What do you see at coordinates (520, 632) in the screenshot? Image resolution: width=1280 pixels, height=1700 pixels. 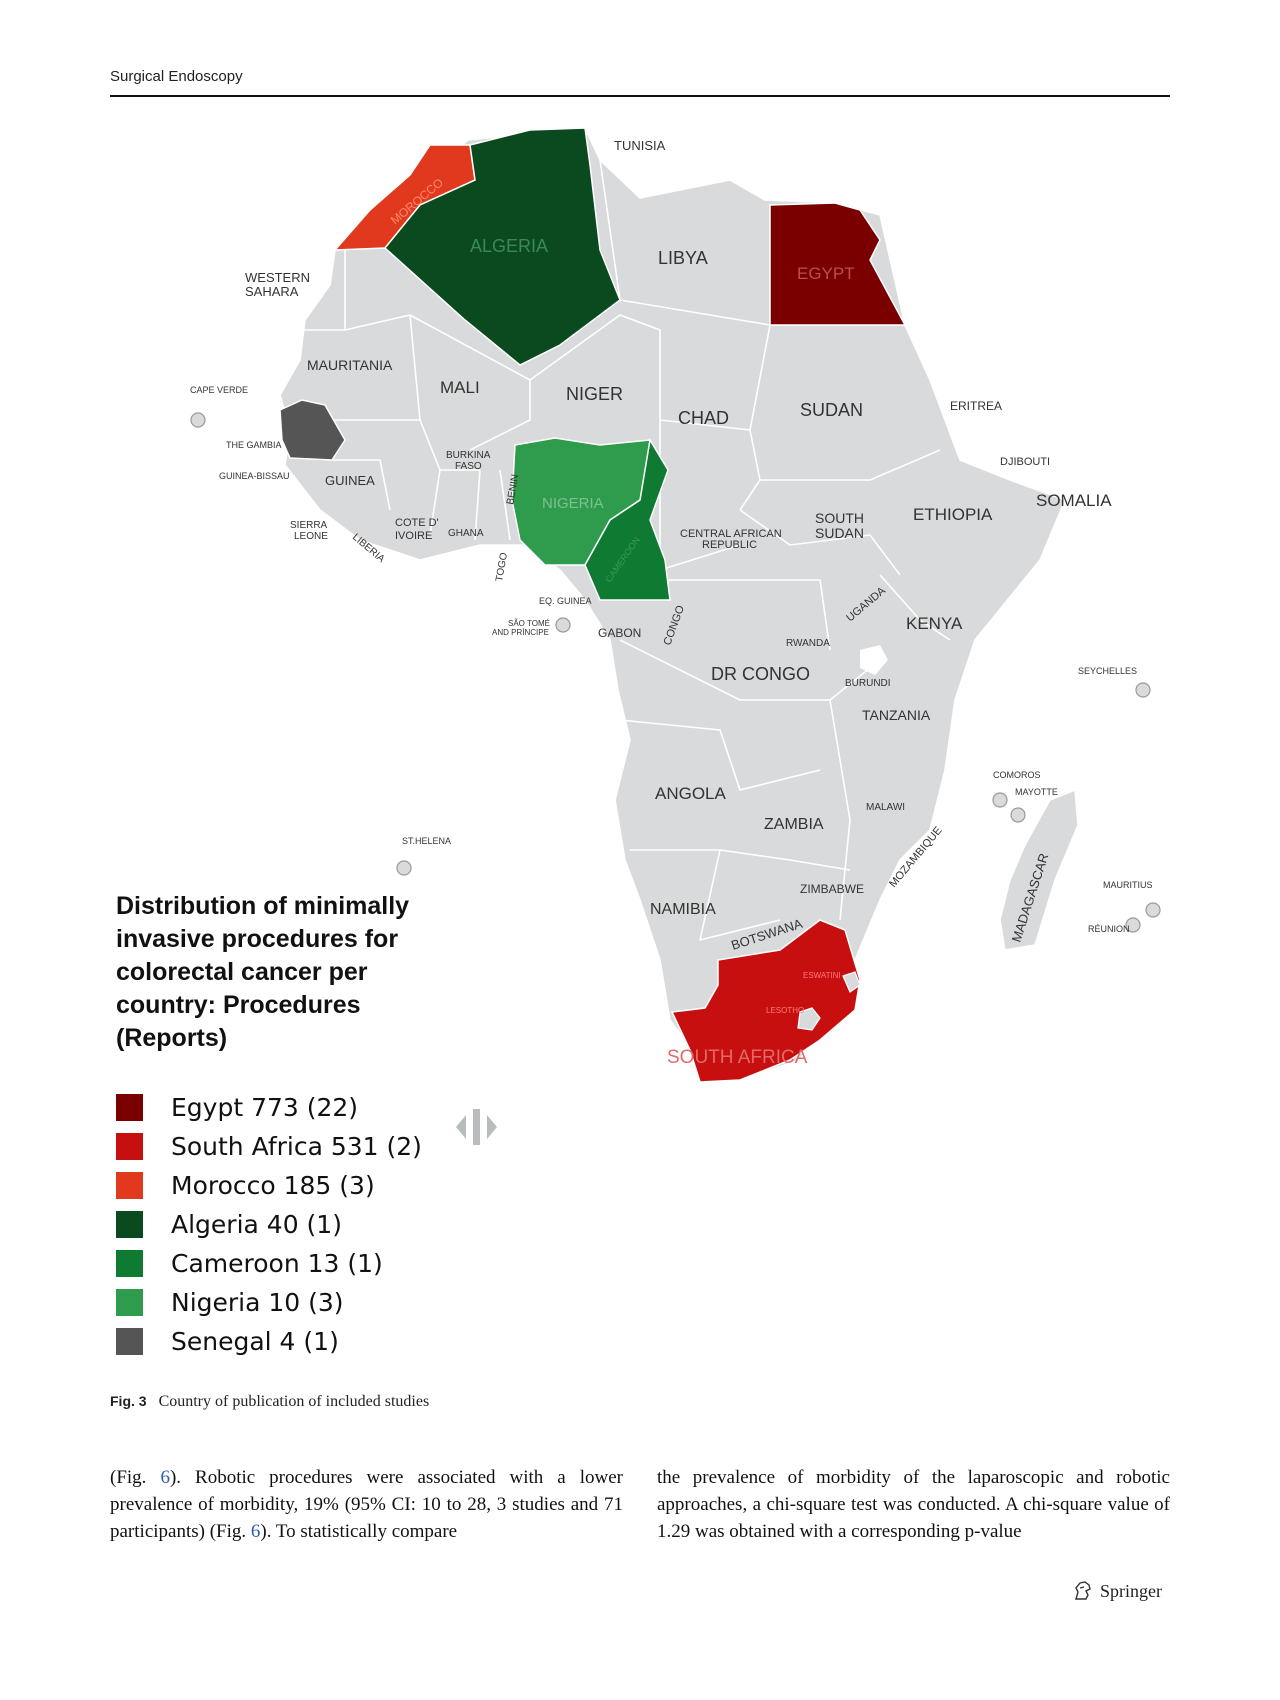 I see `label-sao-tome-2: AND PRÍNCIPE` at bounding box center [520, 632].